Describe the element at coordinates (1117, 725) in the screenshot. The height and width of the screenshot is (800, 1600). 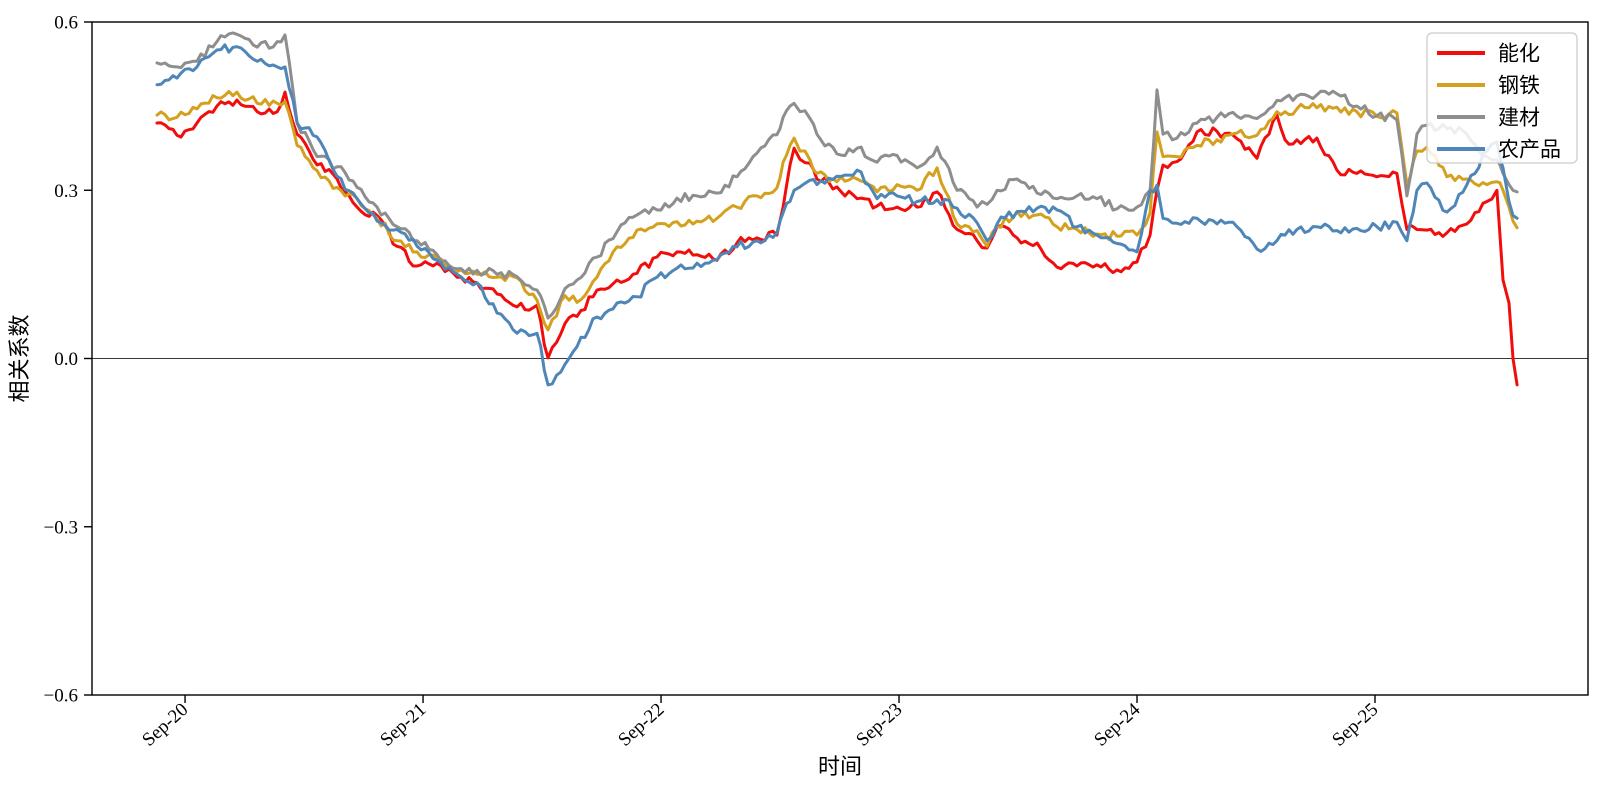
I see `x-tick-label: Sep-24` at that location.